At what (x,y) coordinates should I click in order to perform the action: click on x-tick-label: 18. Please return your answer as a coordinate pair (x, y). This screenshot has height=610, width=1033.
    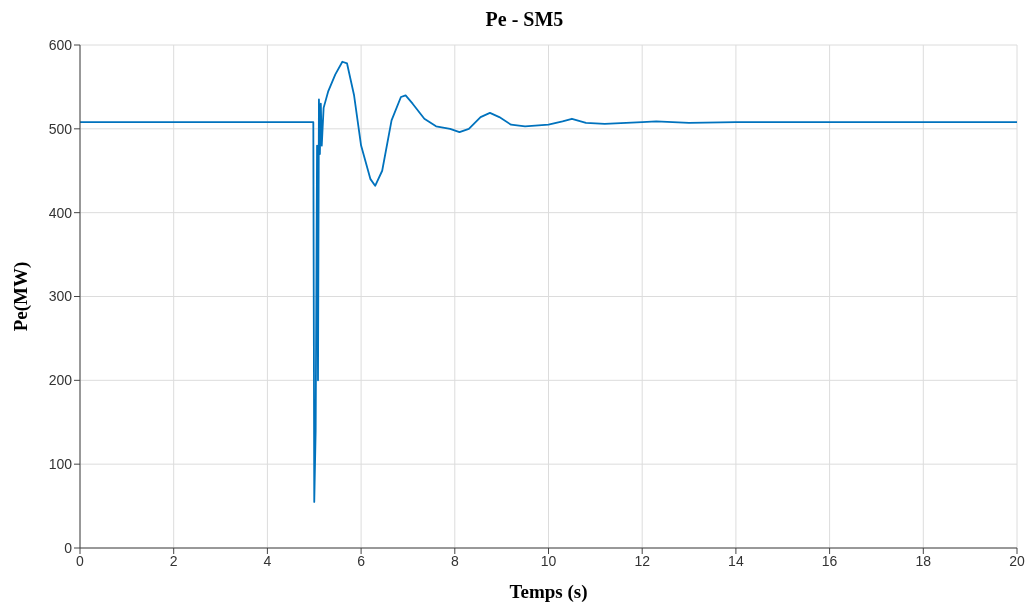
    Looking at the image, I should click on (923, 560).